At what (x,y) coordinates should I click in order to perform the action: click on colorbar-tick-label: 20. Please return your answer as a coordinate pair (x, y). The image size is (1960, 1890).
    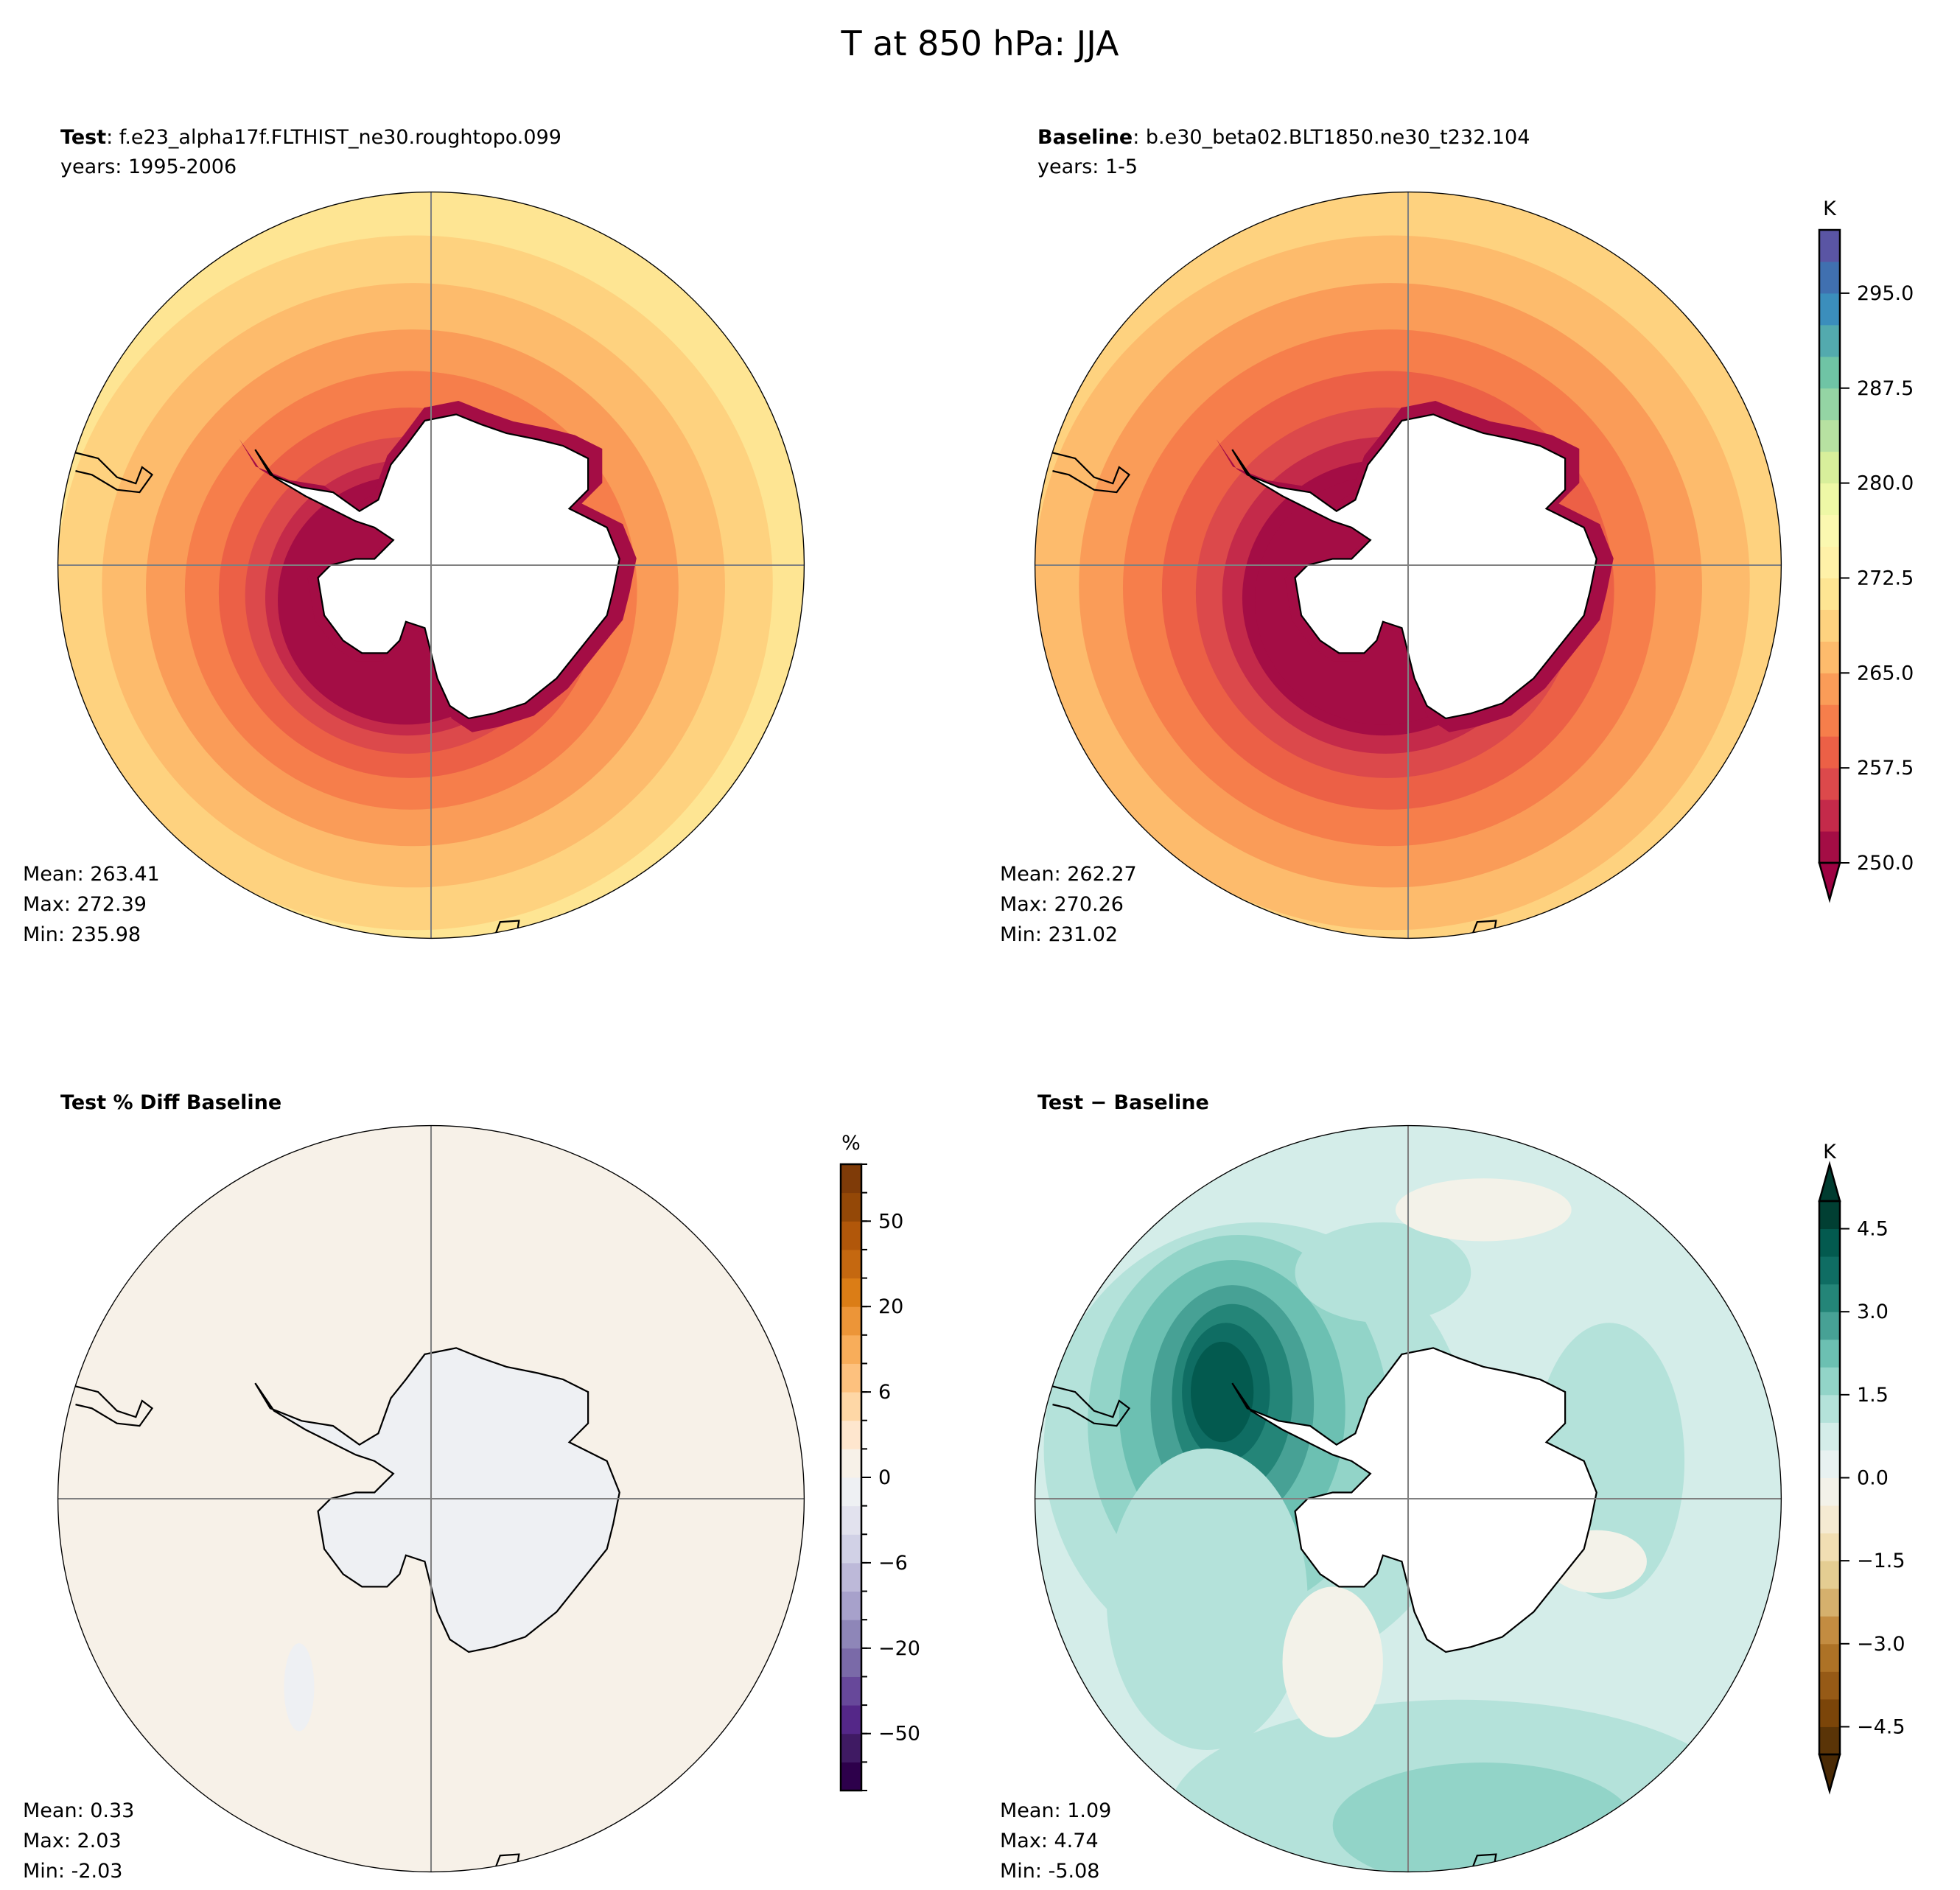
    Looking at the image, I should click on (891, 1306).